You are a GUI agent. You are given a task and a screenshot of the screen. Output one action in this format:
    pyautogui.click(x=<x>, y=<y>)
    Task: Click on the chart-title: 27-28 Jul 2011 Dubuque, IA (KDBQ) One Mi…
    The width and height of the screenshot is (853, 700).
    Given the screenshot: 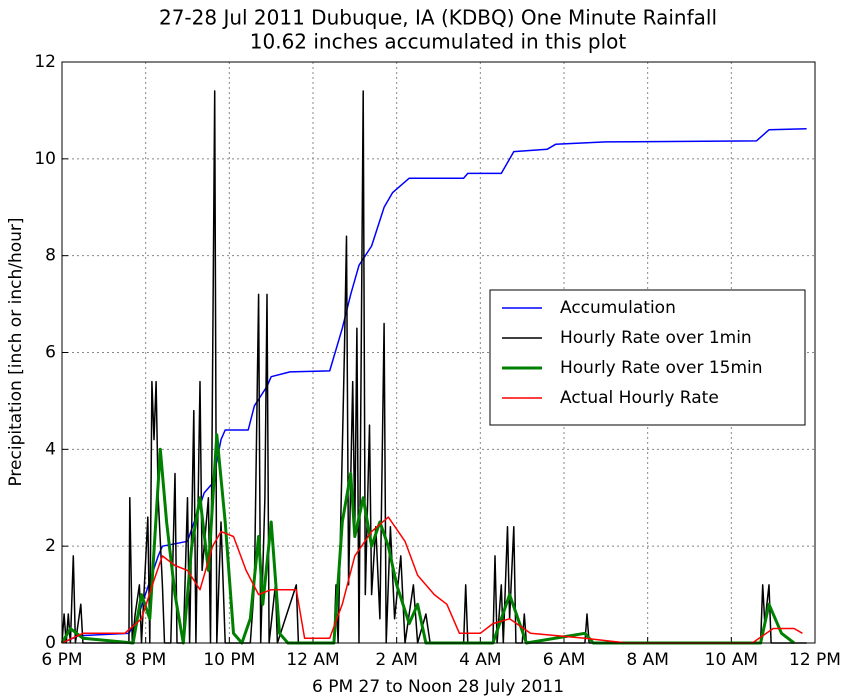 What is the action you would take?
    pyautogui.click(x=438, y=18)
    